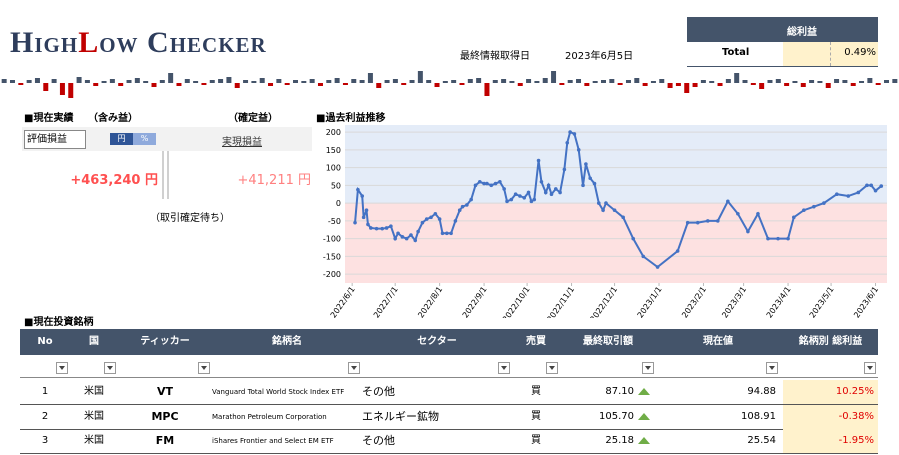 This screenshot has height=455, width=899. I want to click on pct-cell-bg, so click(830, 392).